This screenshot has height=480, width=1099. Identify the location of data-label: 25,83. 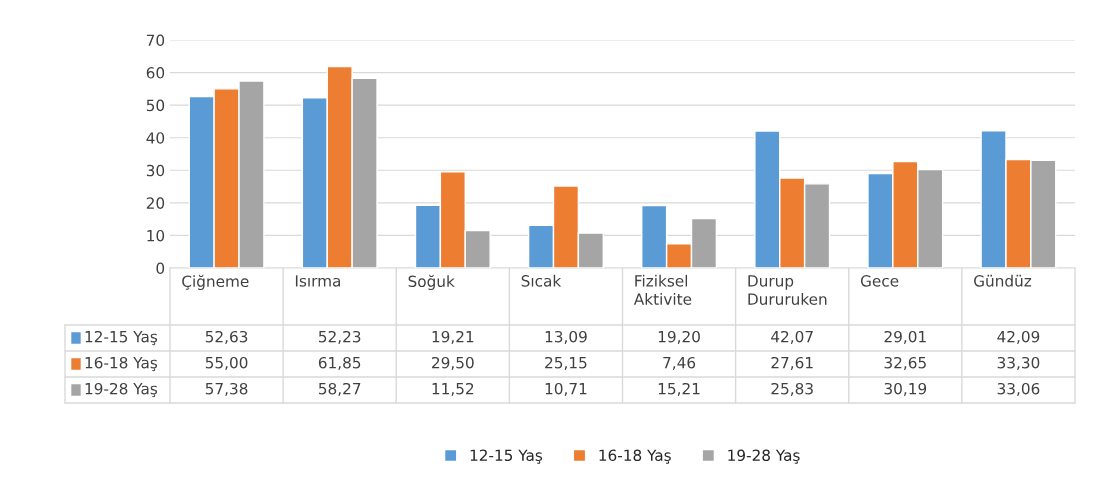
(792, 389).